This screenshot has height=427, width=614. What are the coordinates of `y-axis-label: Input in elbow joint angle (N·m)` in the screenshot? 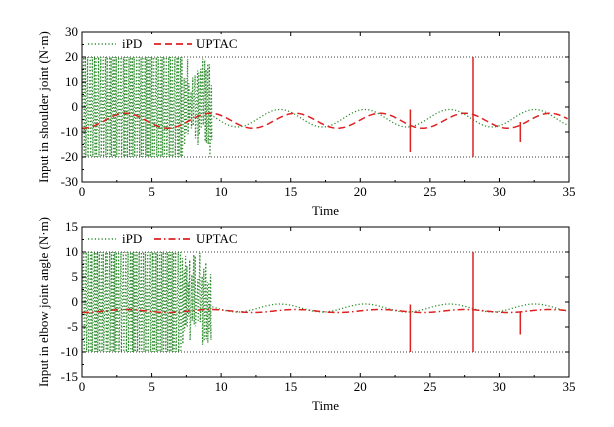 It's located at (43, 302).